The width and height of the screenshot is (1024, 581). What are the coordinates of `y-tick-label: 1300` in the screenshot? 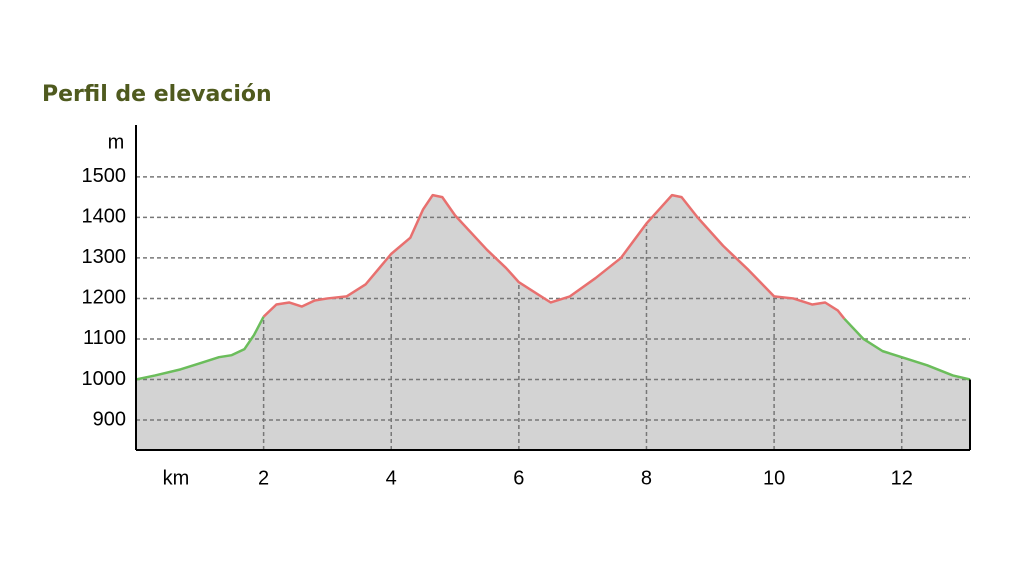 It's located at (104, 257).